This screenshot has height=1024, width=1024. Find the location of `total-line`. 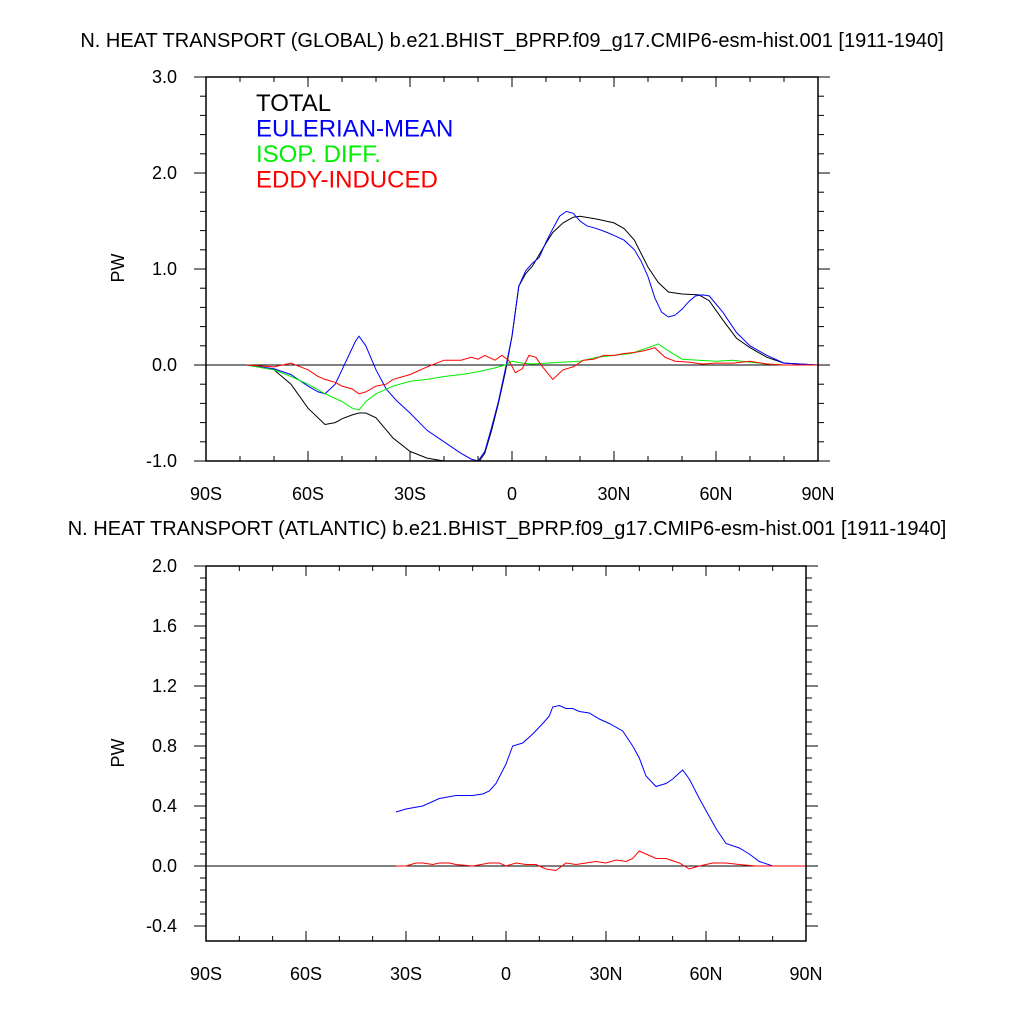

total-line is located at coordinates (532, 338).